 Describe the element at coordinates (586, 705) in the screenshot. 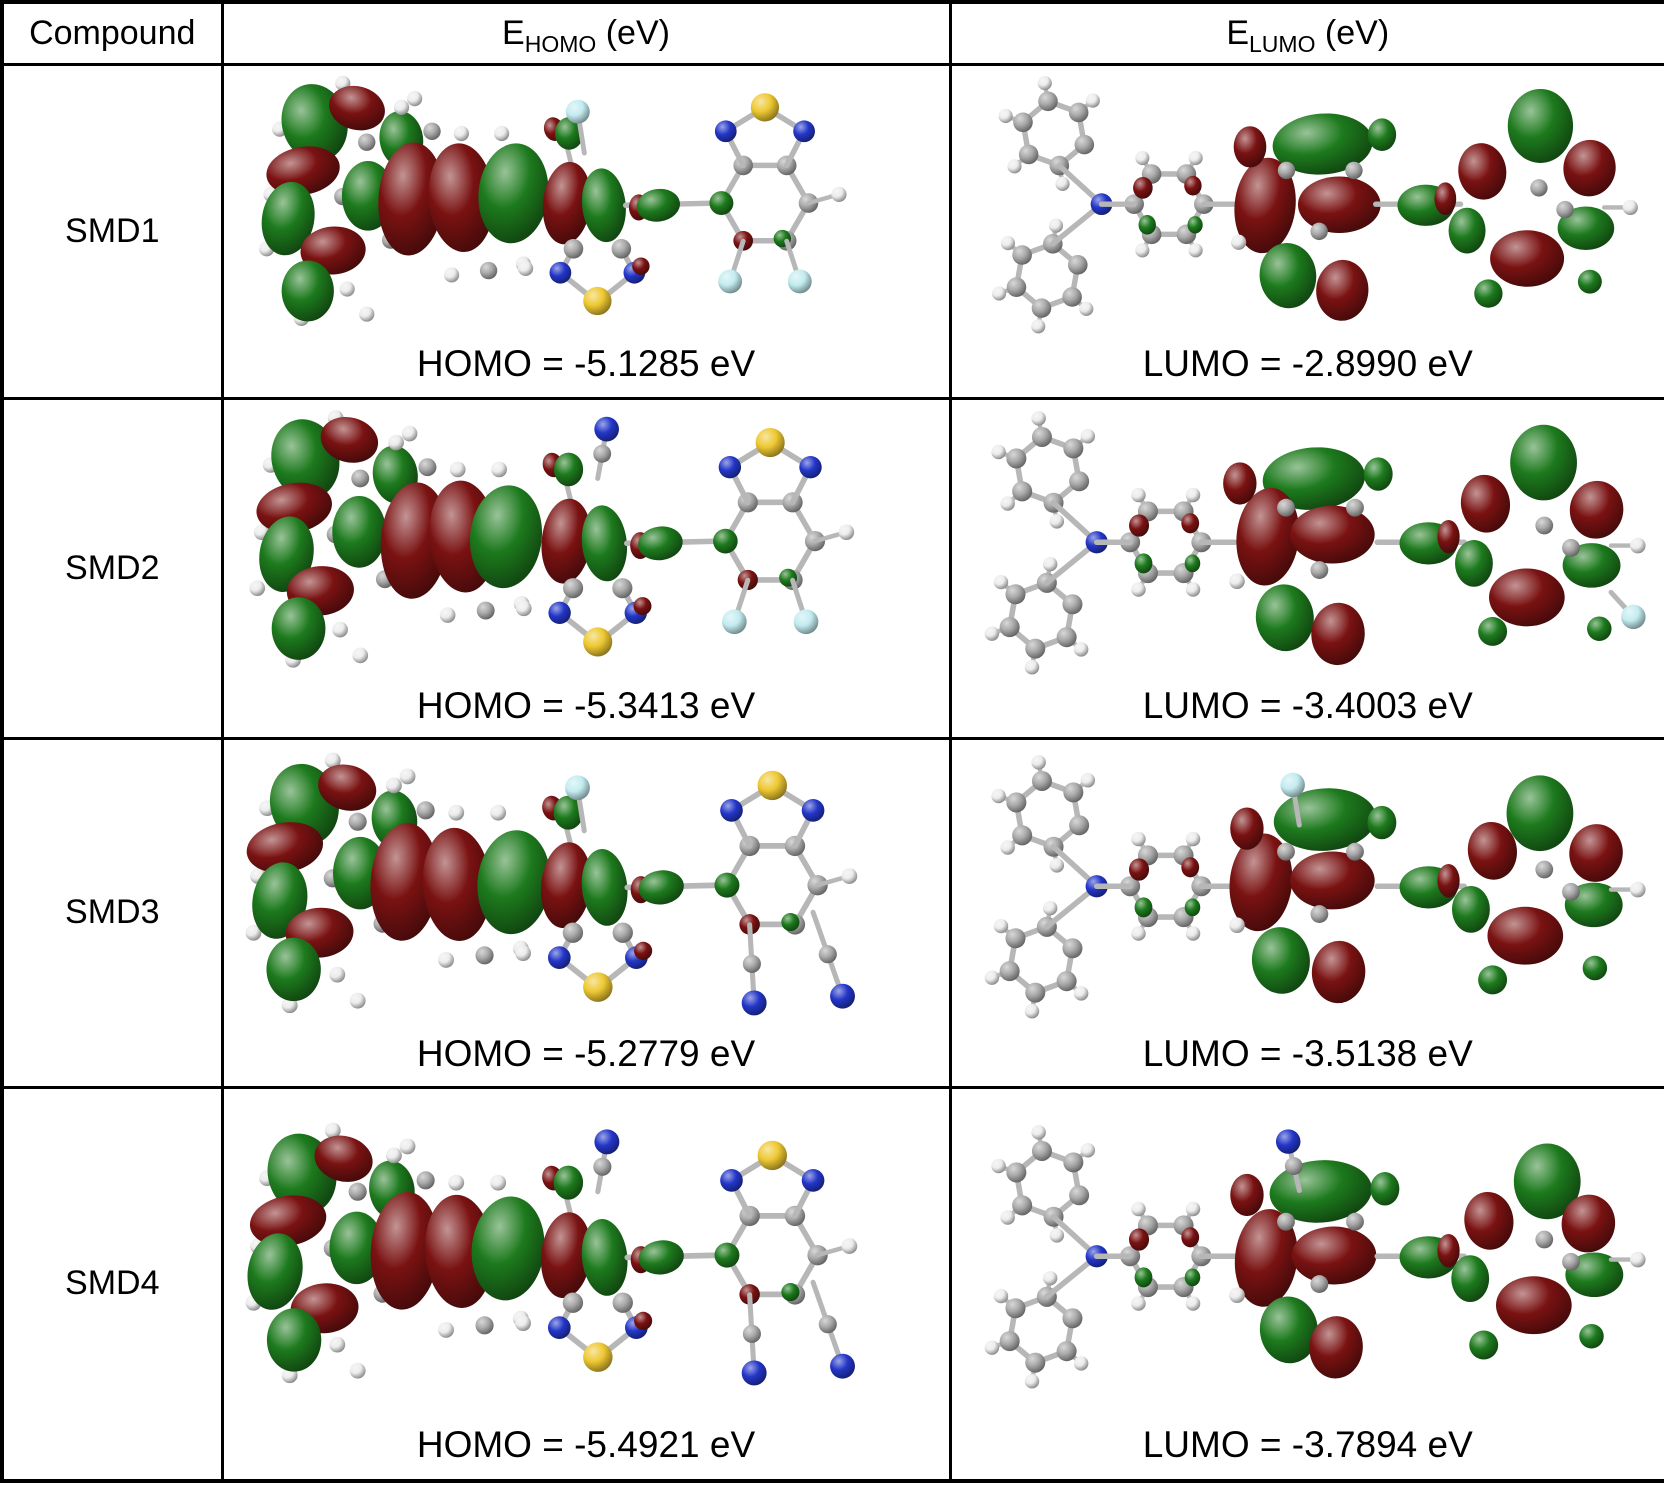

I see `smd2-homo-value-label: HOMO = -5.3413 eV` at that location.